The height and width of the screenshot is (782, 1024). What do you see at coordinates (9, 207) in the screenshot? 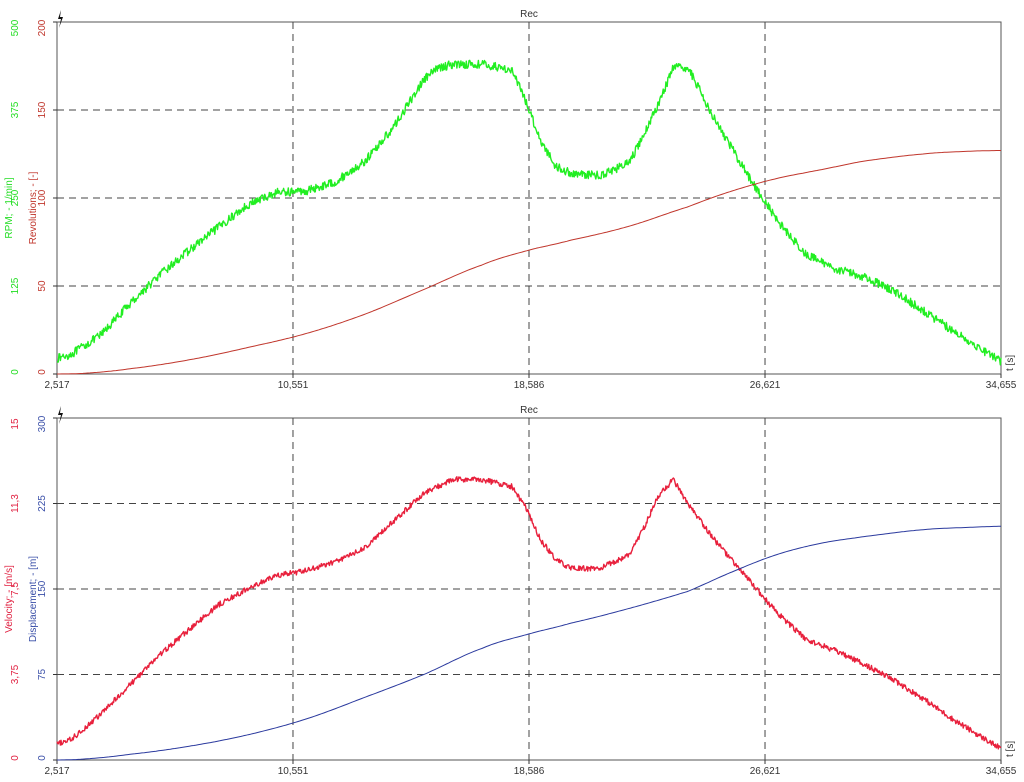
I see `y-axis-label: RPM; - 1/min]` at bounding box center [9, 207].